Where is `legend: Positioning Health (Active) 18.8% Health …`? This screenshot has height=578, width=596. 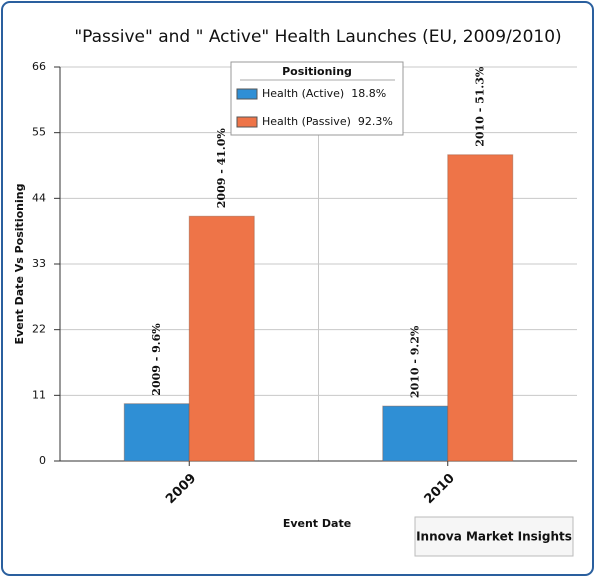 legend: Positioning Health (Active) 18.8% Health … is located at coordinates (317, 98).